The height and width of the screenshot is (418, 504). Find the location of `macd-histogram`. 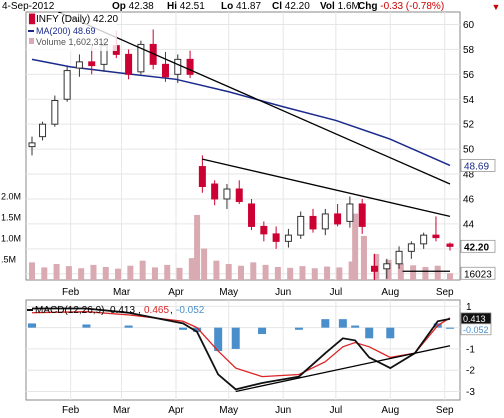

macd-histogram is located at coordinates (241, 335).